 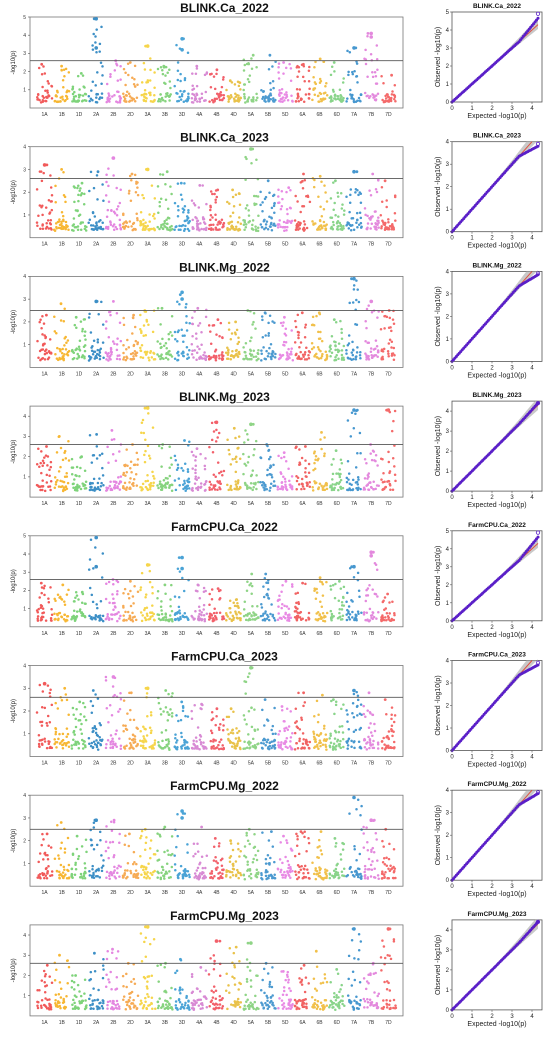 I want to click on chromosome-2a, so click(x=96, y=200).